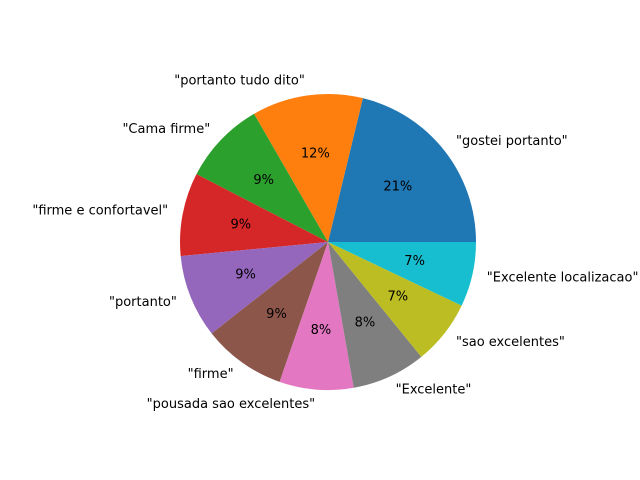 The image size is (640, 480). Describe the element at coordinates (510, 342) in the screenshot. I see `slice-category-label: "sao excelentes"` at that location.